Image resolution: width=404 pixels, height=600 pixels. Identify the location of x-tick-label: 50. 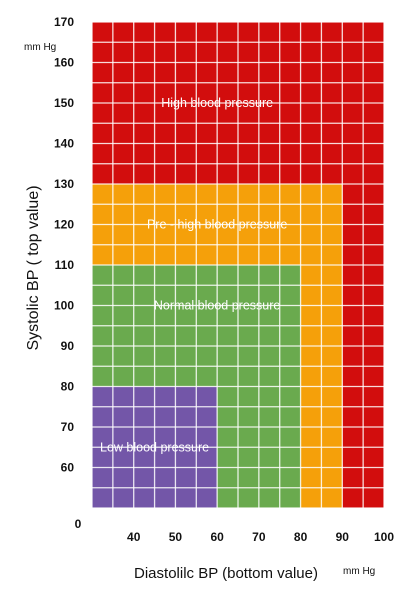
(176, 537).